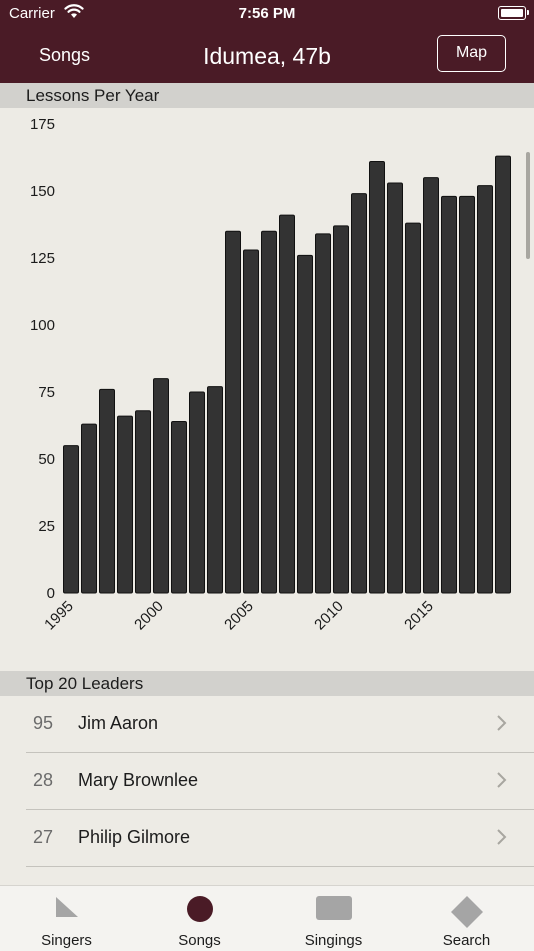 The height and width of the screenshot is (951, 534). I want to click on bar-2014, so click(413, 408).